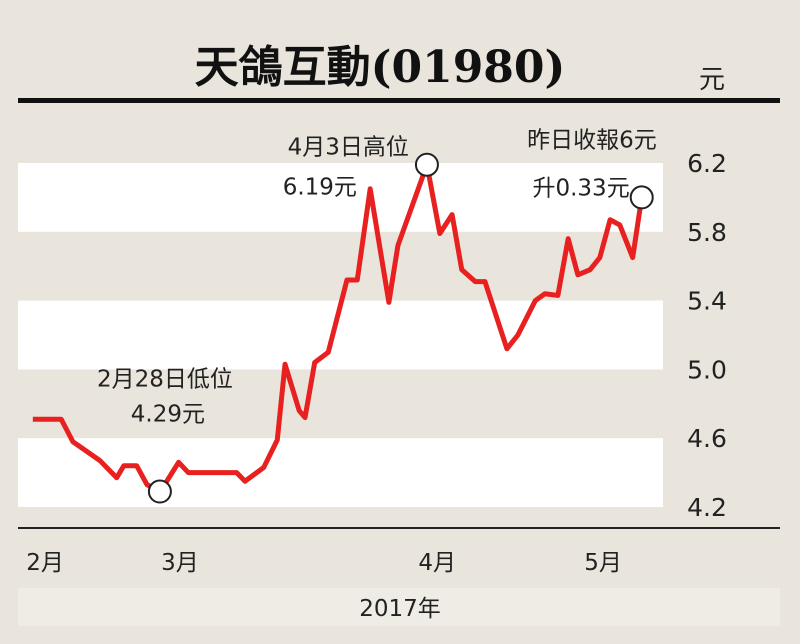 The image size is (800, 644). I want to click on y-axis-unit: 元, so click(712, 80).